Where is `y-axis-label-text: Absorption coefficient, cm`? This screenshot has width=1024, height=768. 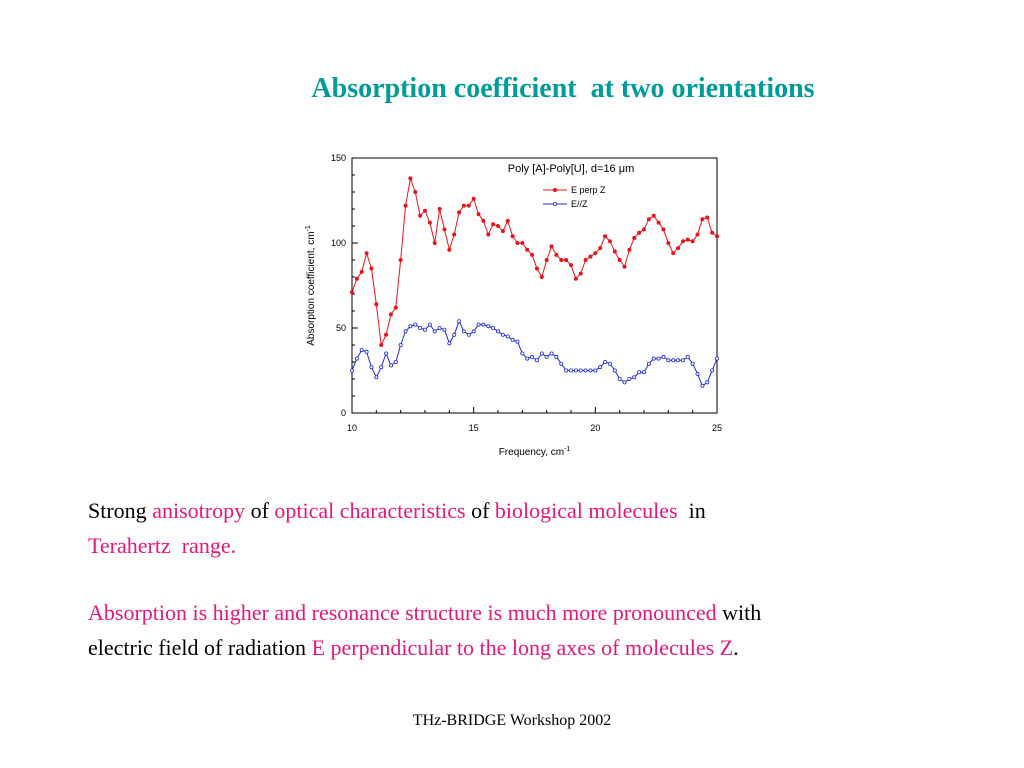 y-axis-label-text: Absorption coefficient, cm is located at coordinates (311, 288).